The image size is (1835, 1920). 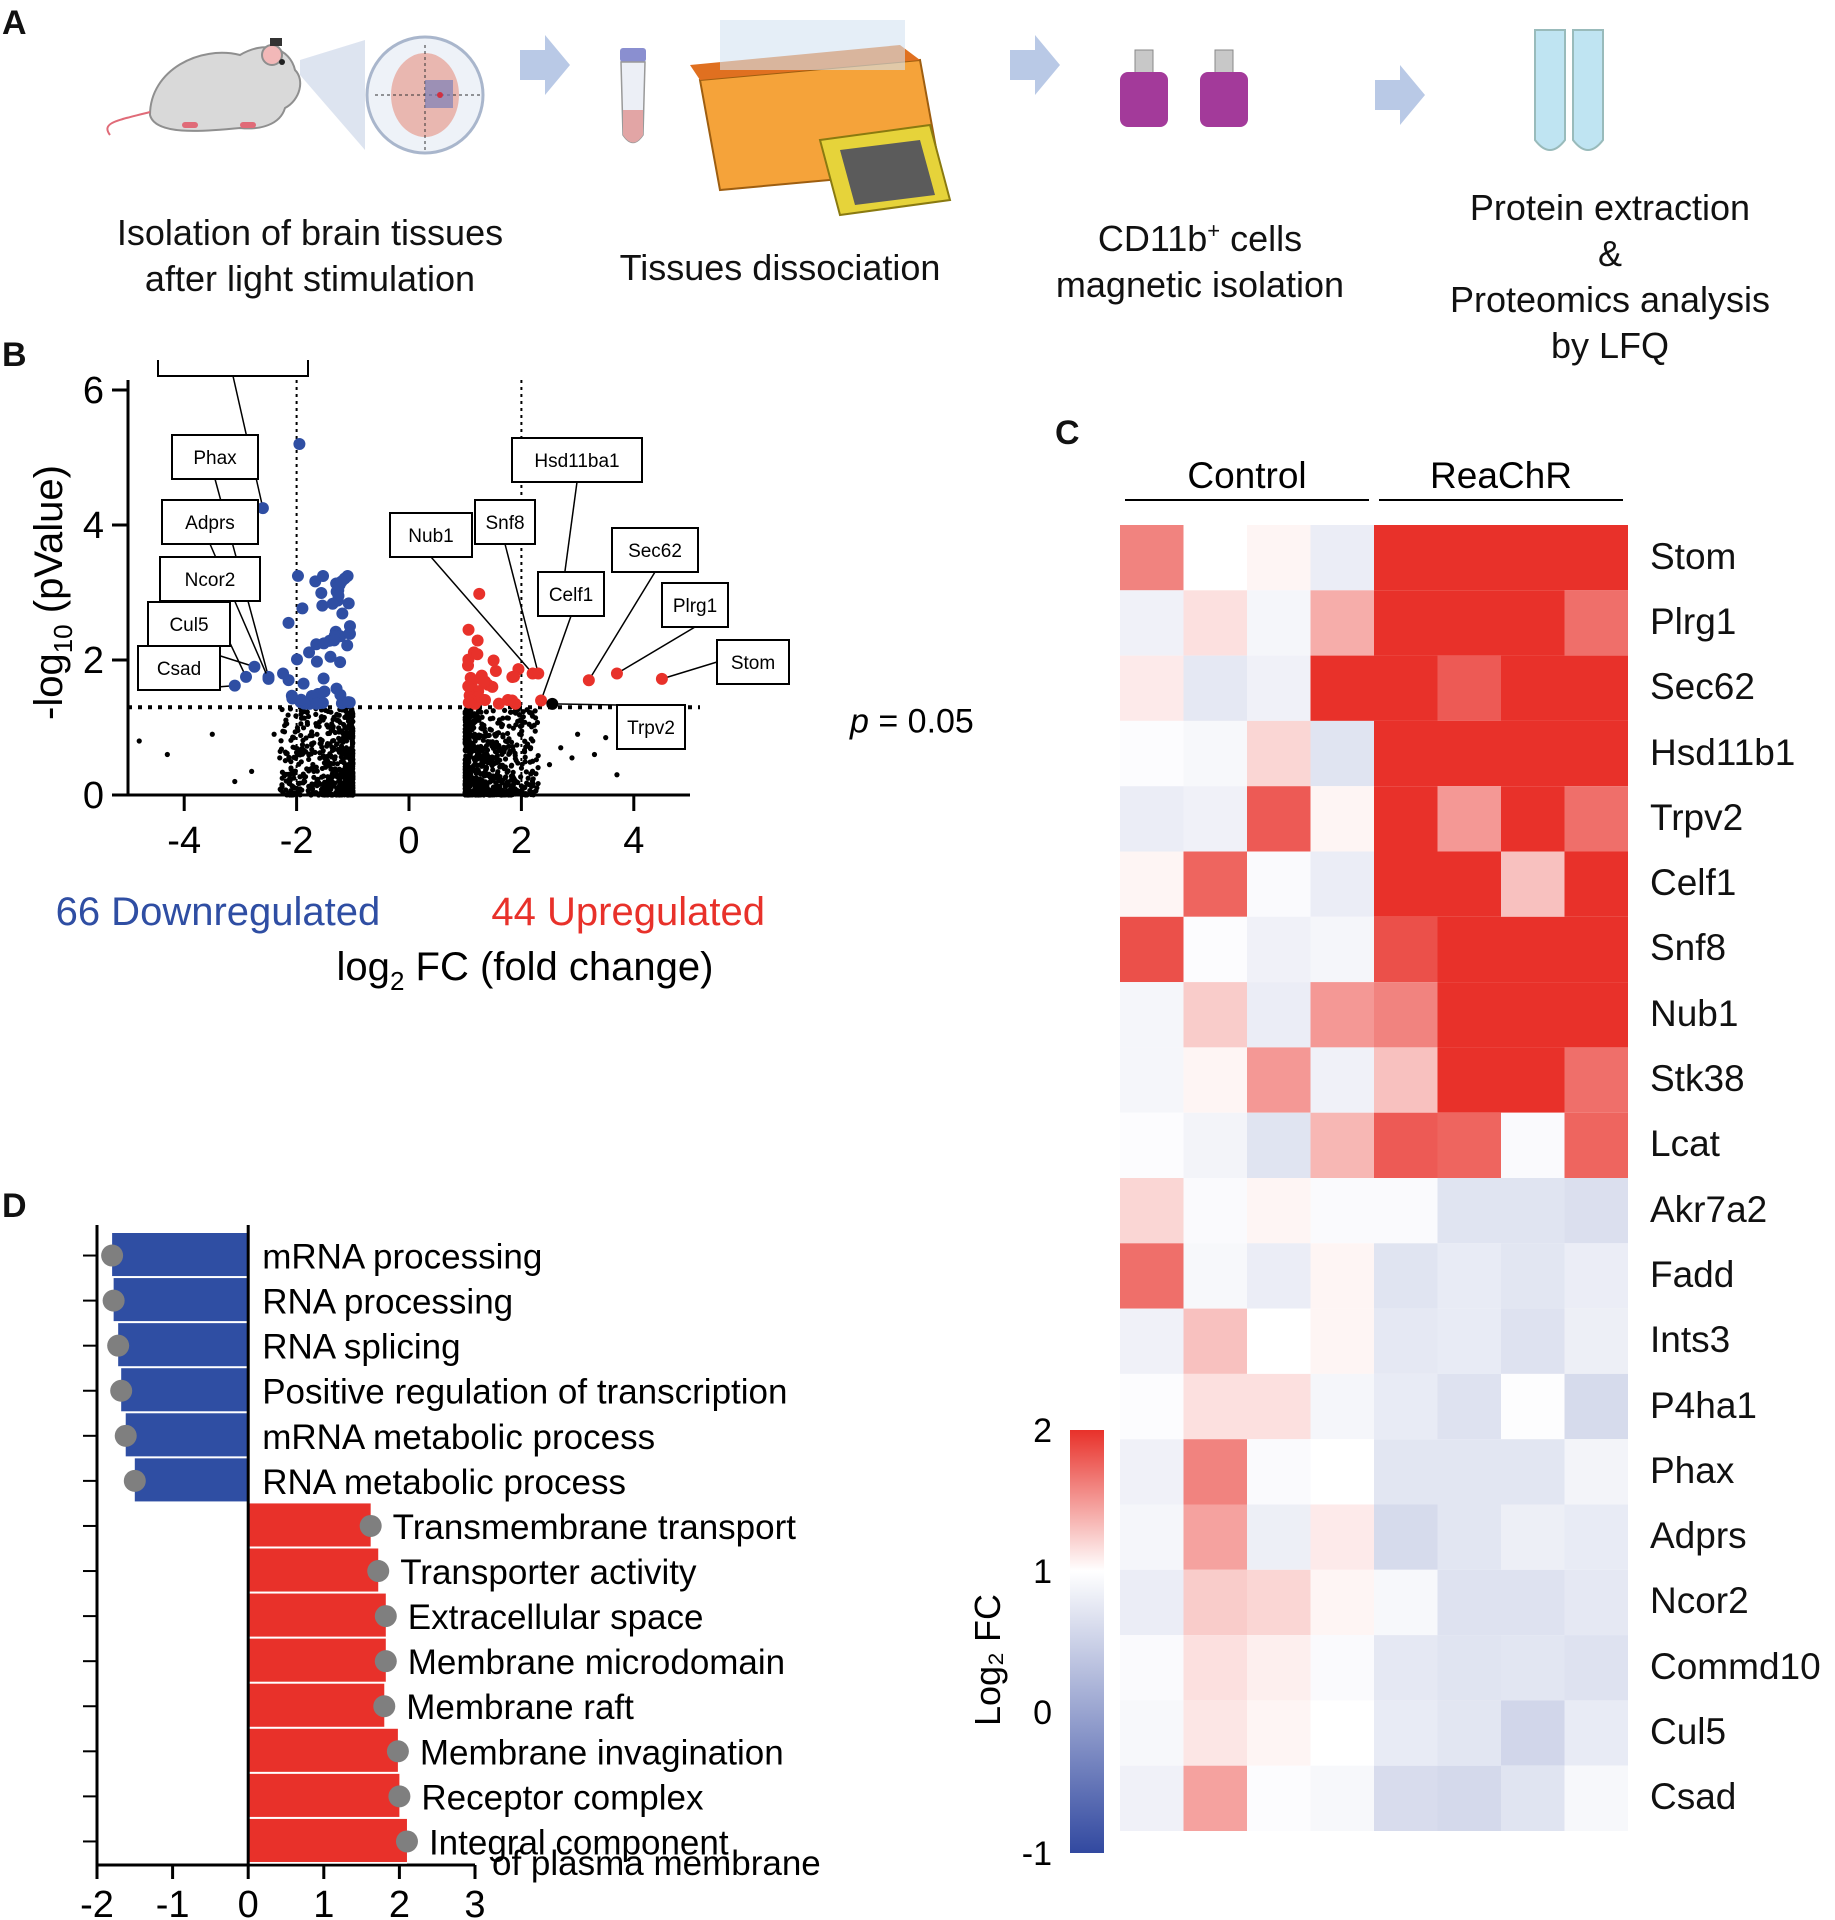 What do you see at coordinates (588, 680) in the screenshot?
I see `labeled-point-sec62` at bounding box center [588, 680].